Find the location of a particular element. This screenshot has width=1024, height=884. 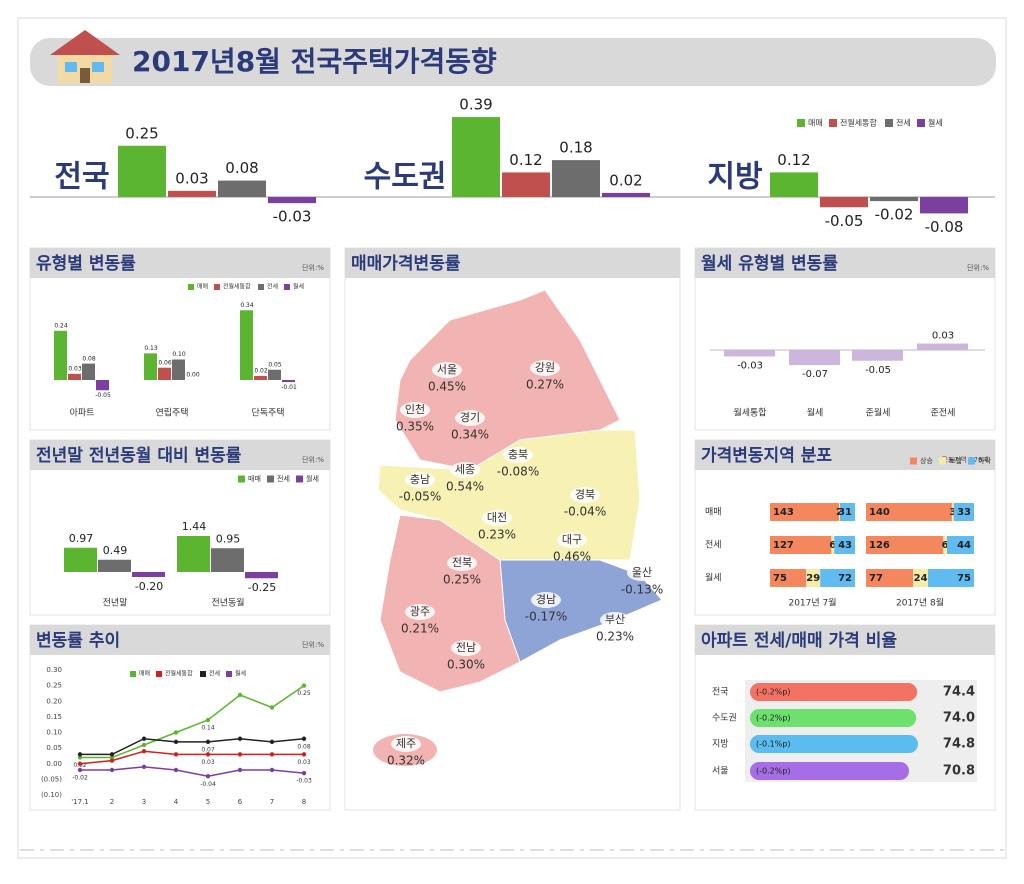

x-tick-label: 5 is located at coordinates (208, 802).